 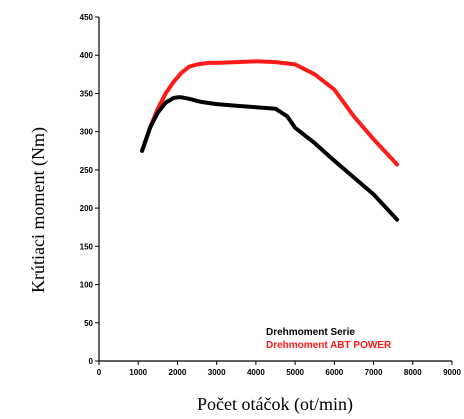 What do you see at coordinates (329, 339) in the screenshot?
I see `legend: Drehmoment Serie Drehmoment ABT POWER` at bounding box center [329, 339].